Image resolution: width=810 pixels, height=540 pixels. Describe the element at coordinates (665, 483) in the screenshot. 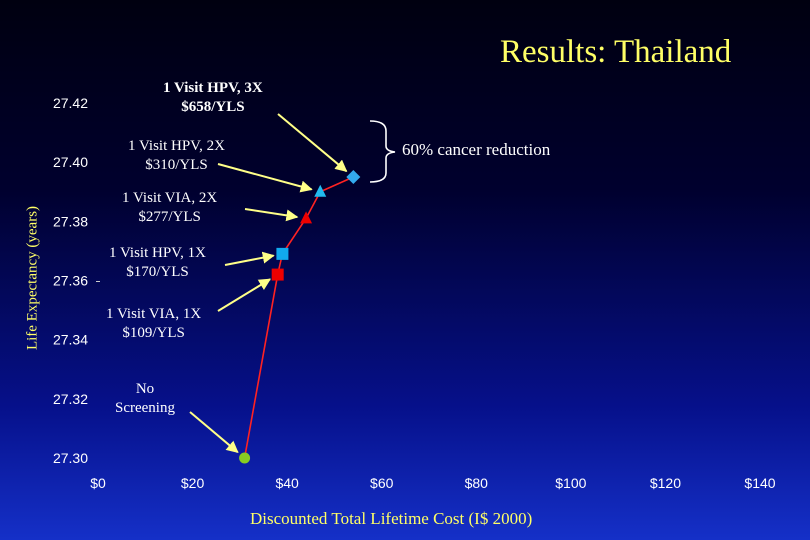

I see `x-tick-label: $120` at that location.